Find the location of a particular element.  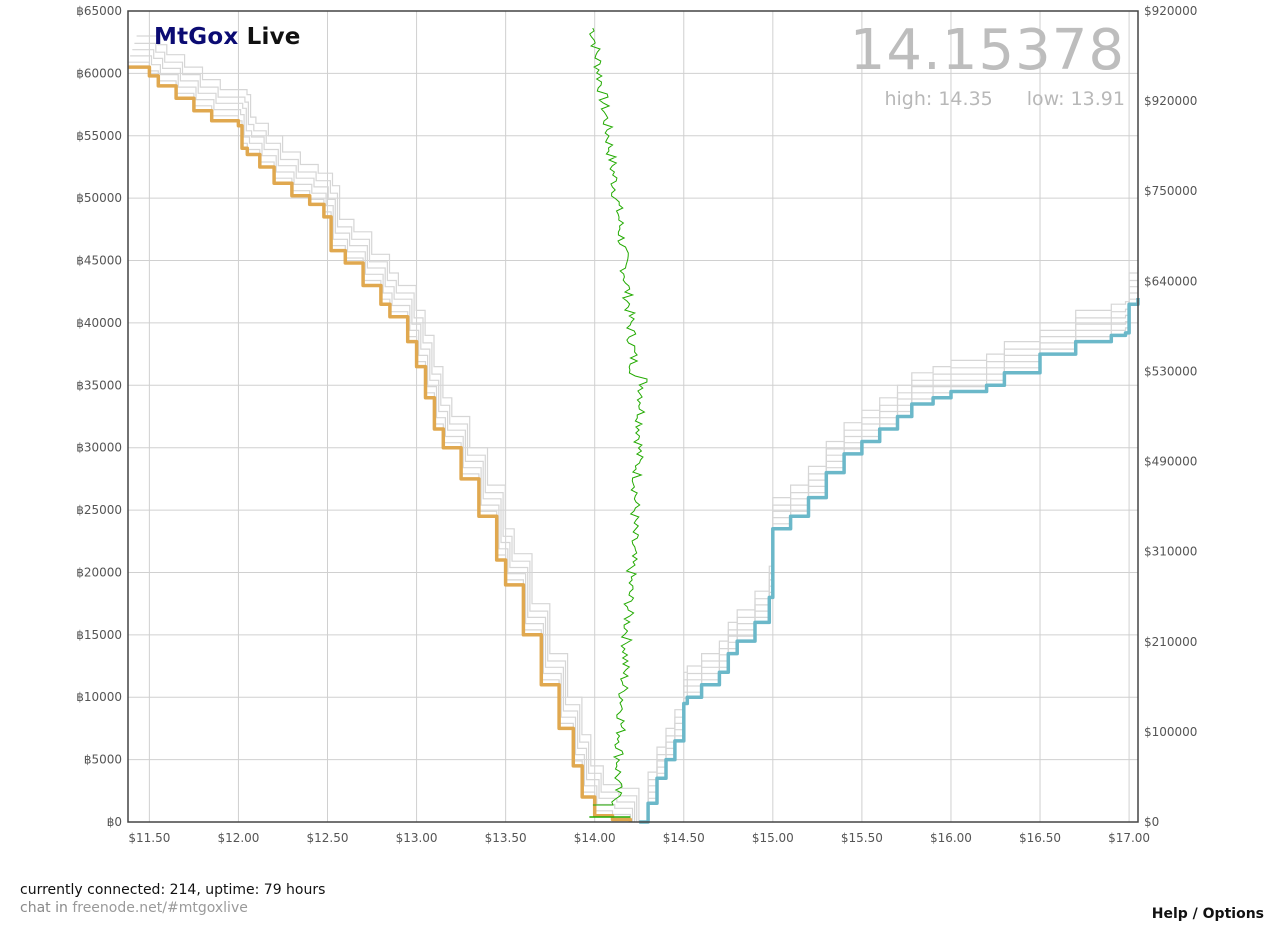

x-tick-label: $14.50 is located at coordinates (684, 838).